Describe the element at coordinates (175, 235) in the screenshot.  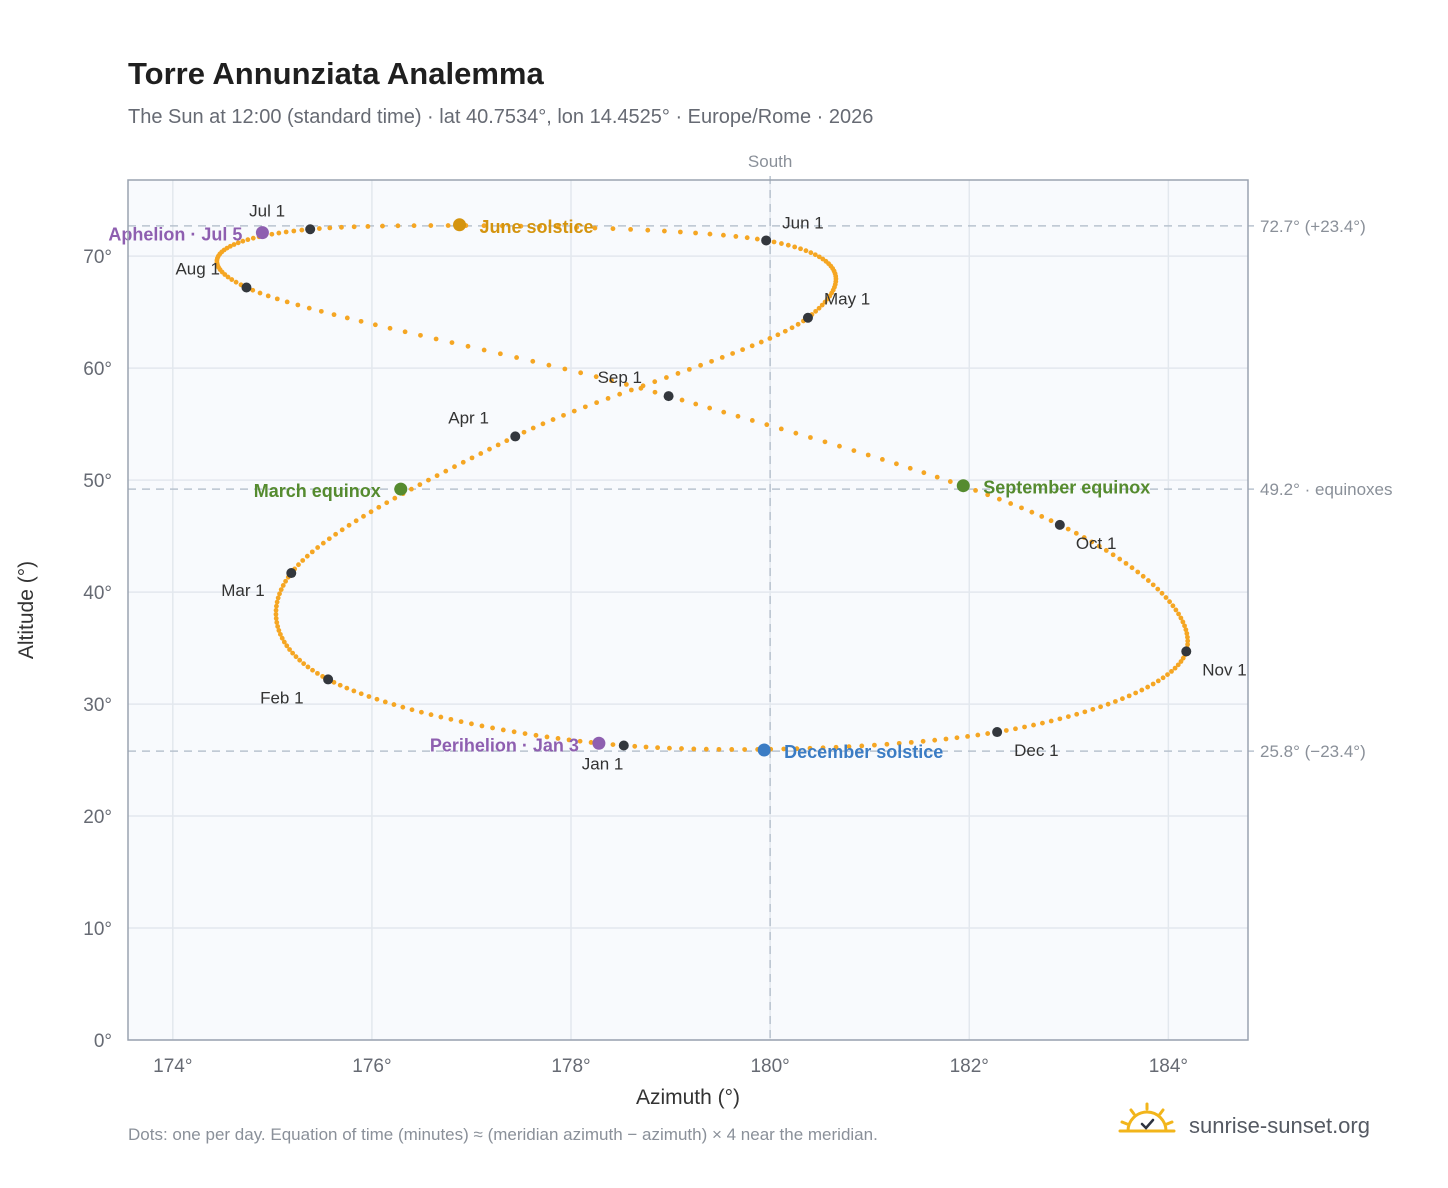
I see `event-label: Aphelion · Jul 5` at that location.